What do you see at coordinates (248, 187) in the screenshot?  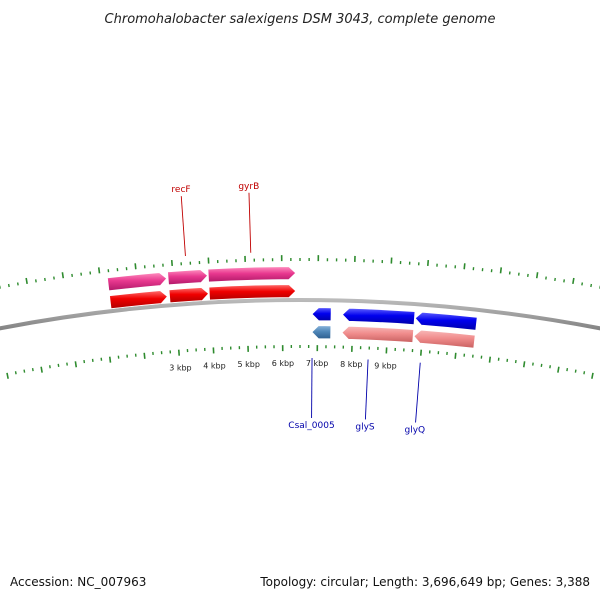 I see `gene-label-gyrb: gyrB` at bounding box center [248, 187].